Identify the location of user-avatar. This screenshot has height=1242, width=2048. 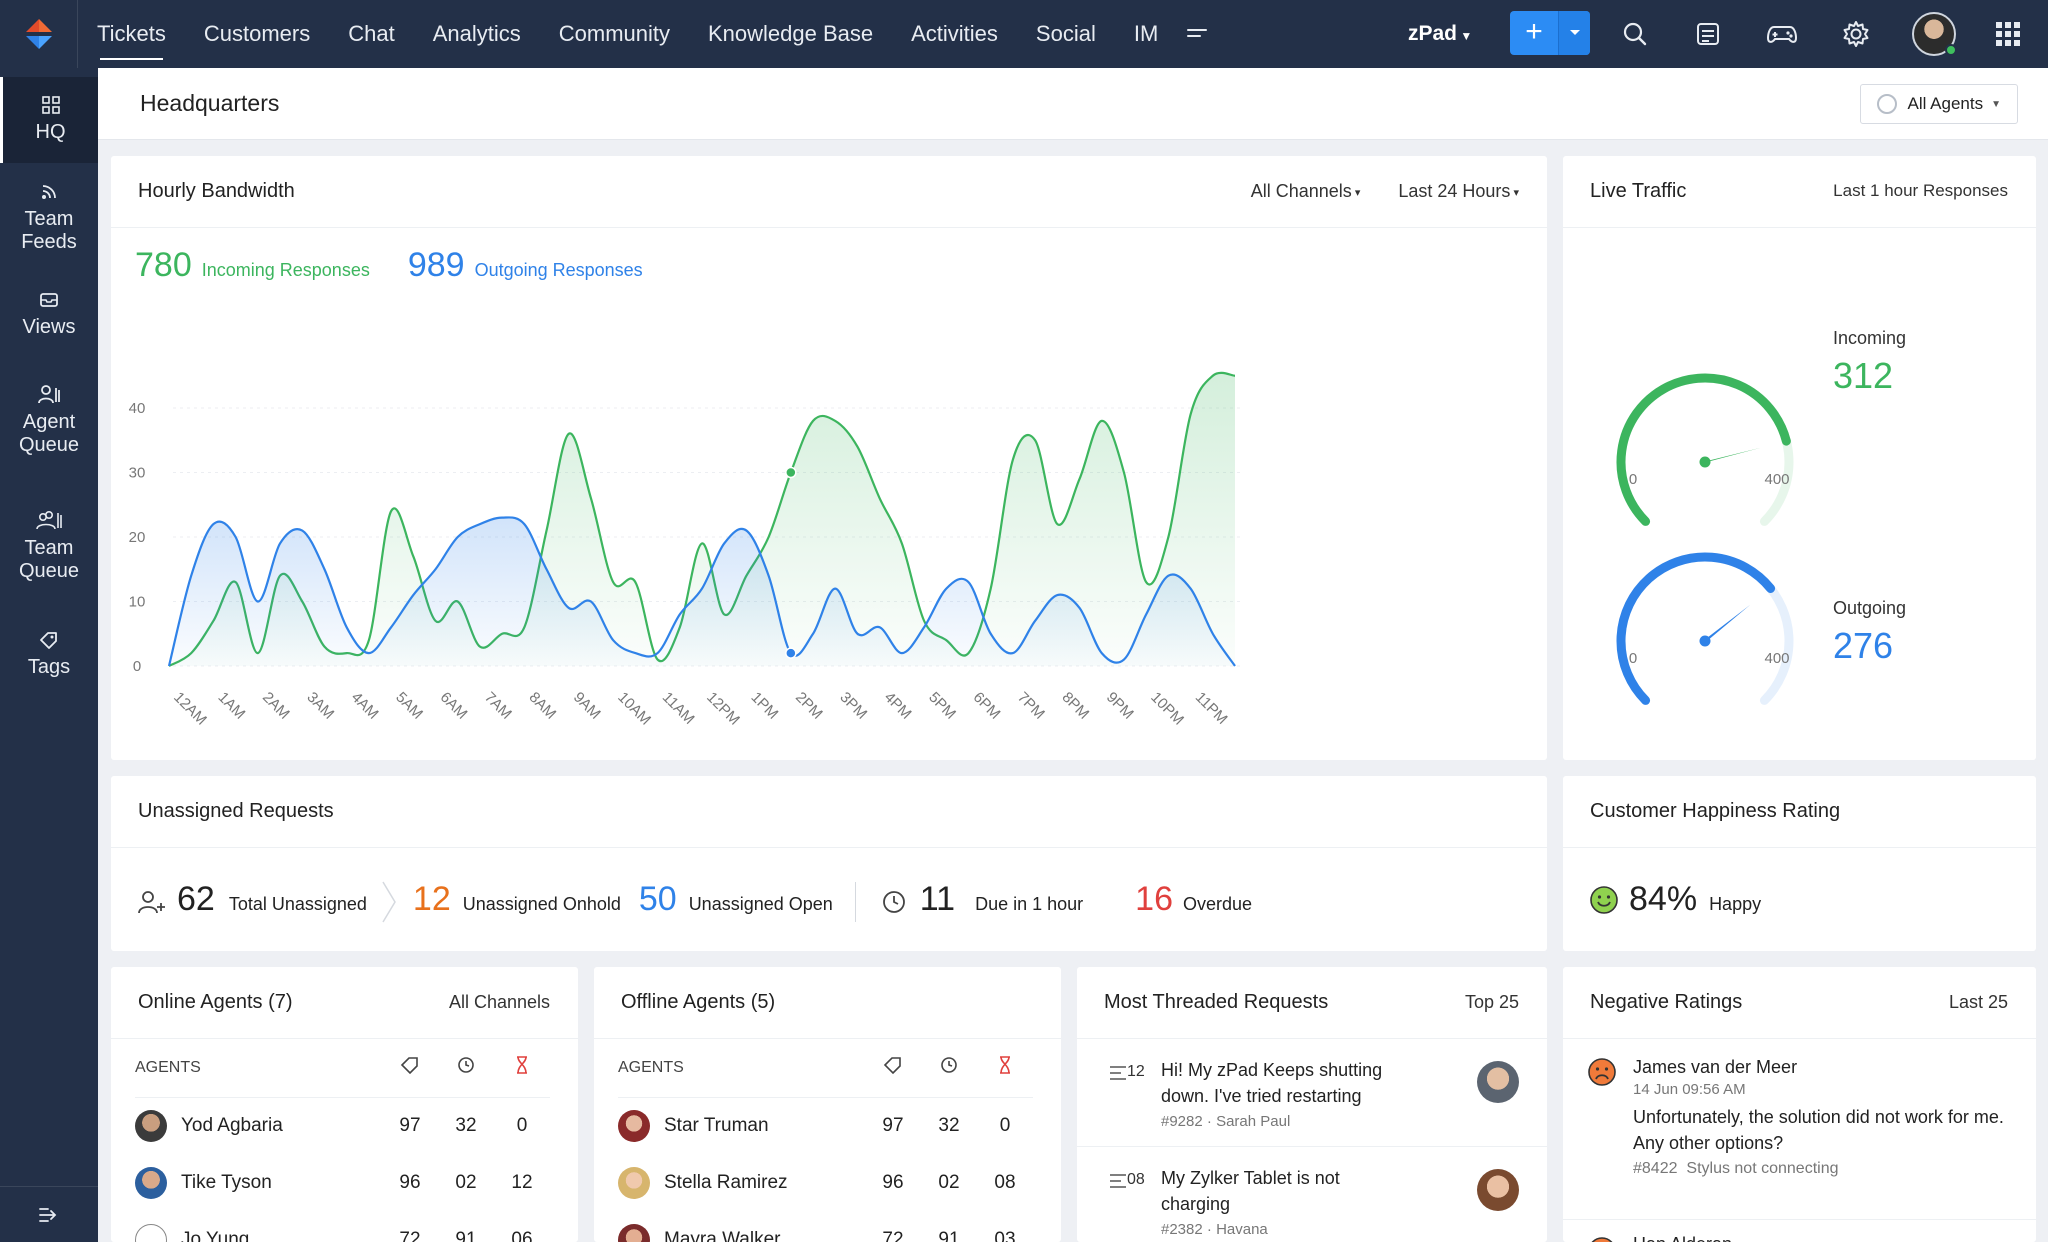
(1934, 34).